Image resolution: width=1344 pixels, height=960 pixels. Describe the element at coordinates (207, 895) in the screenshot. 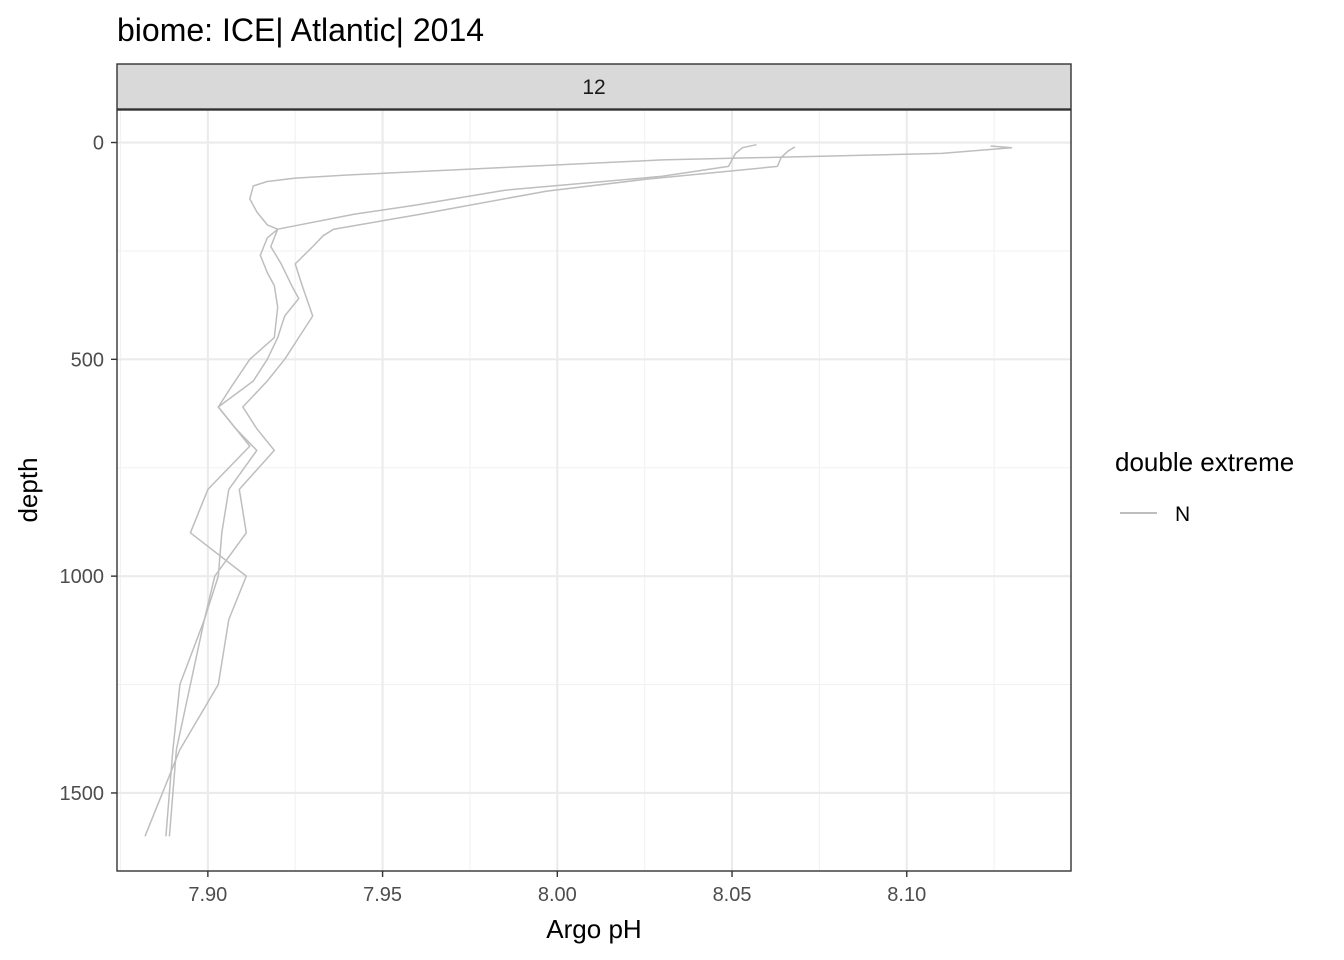

I see `x-tick-label: 7.90` at that location.